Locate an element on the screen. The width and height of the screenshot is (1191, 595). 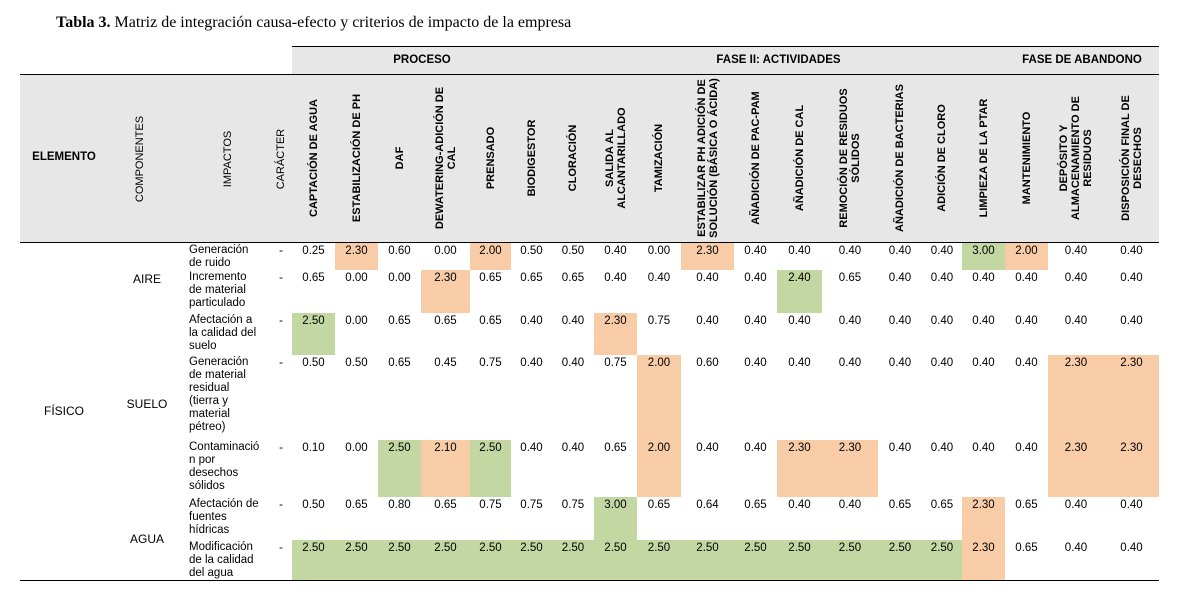
activity-header: TAMIZACIÓN is located at coordinates (659, 158).